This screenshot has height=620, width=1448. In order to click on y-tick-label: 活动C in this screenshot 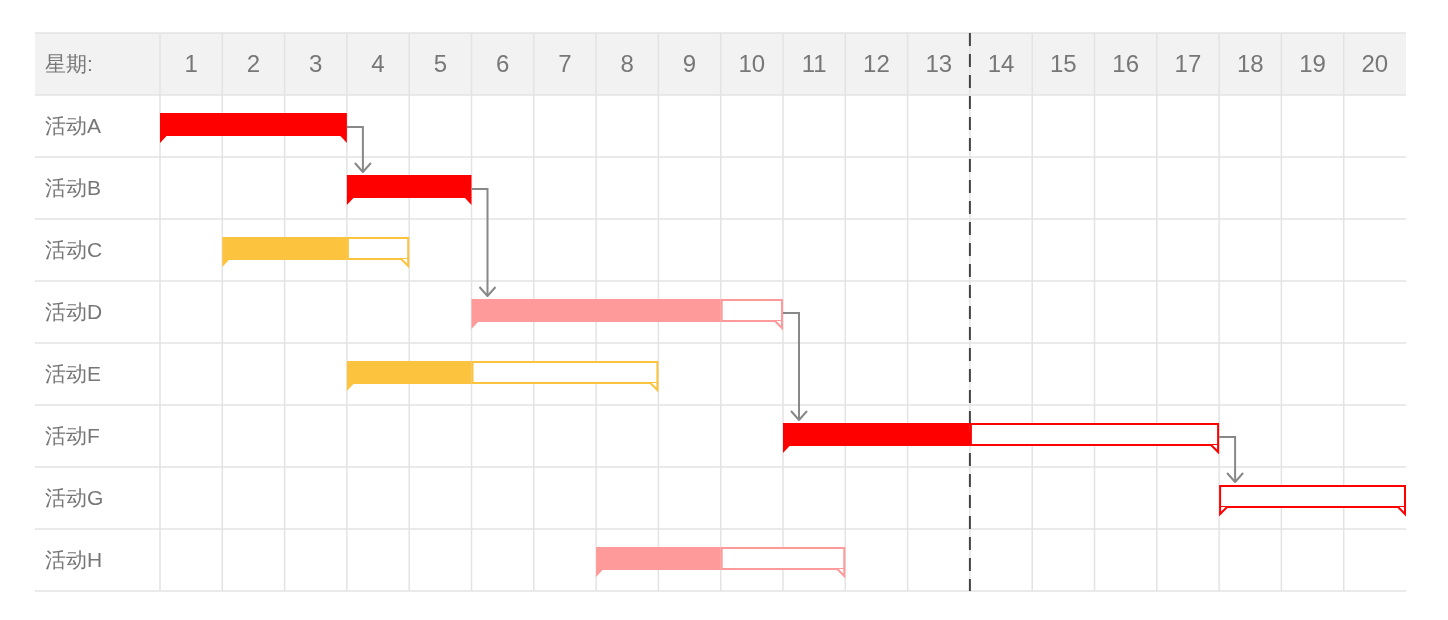, I will do `click(74, 250)`.